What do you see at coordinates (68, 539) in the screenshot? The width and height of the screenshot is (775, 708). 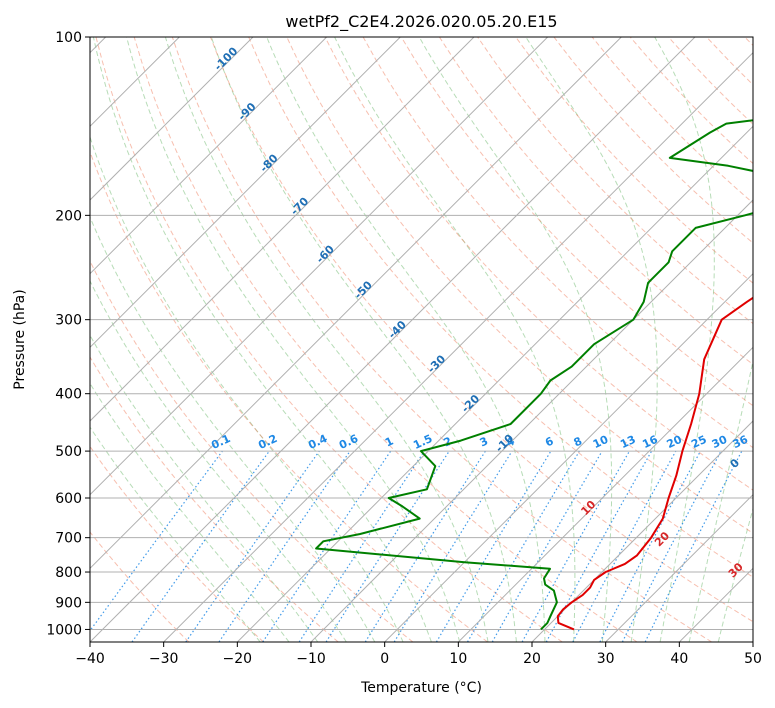 I see `y-tick-label: 700` at bounding box center [68, 539].